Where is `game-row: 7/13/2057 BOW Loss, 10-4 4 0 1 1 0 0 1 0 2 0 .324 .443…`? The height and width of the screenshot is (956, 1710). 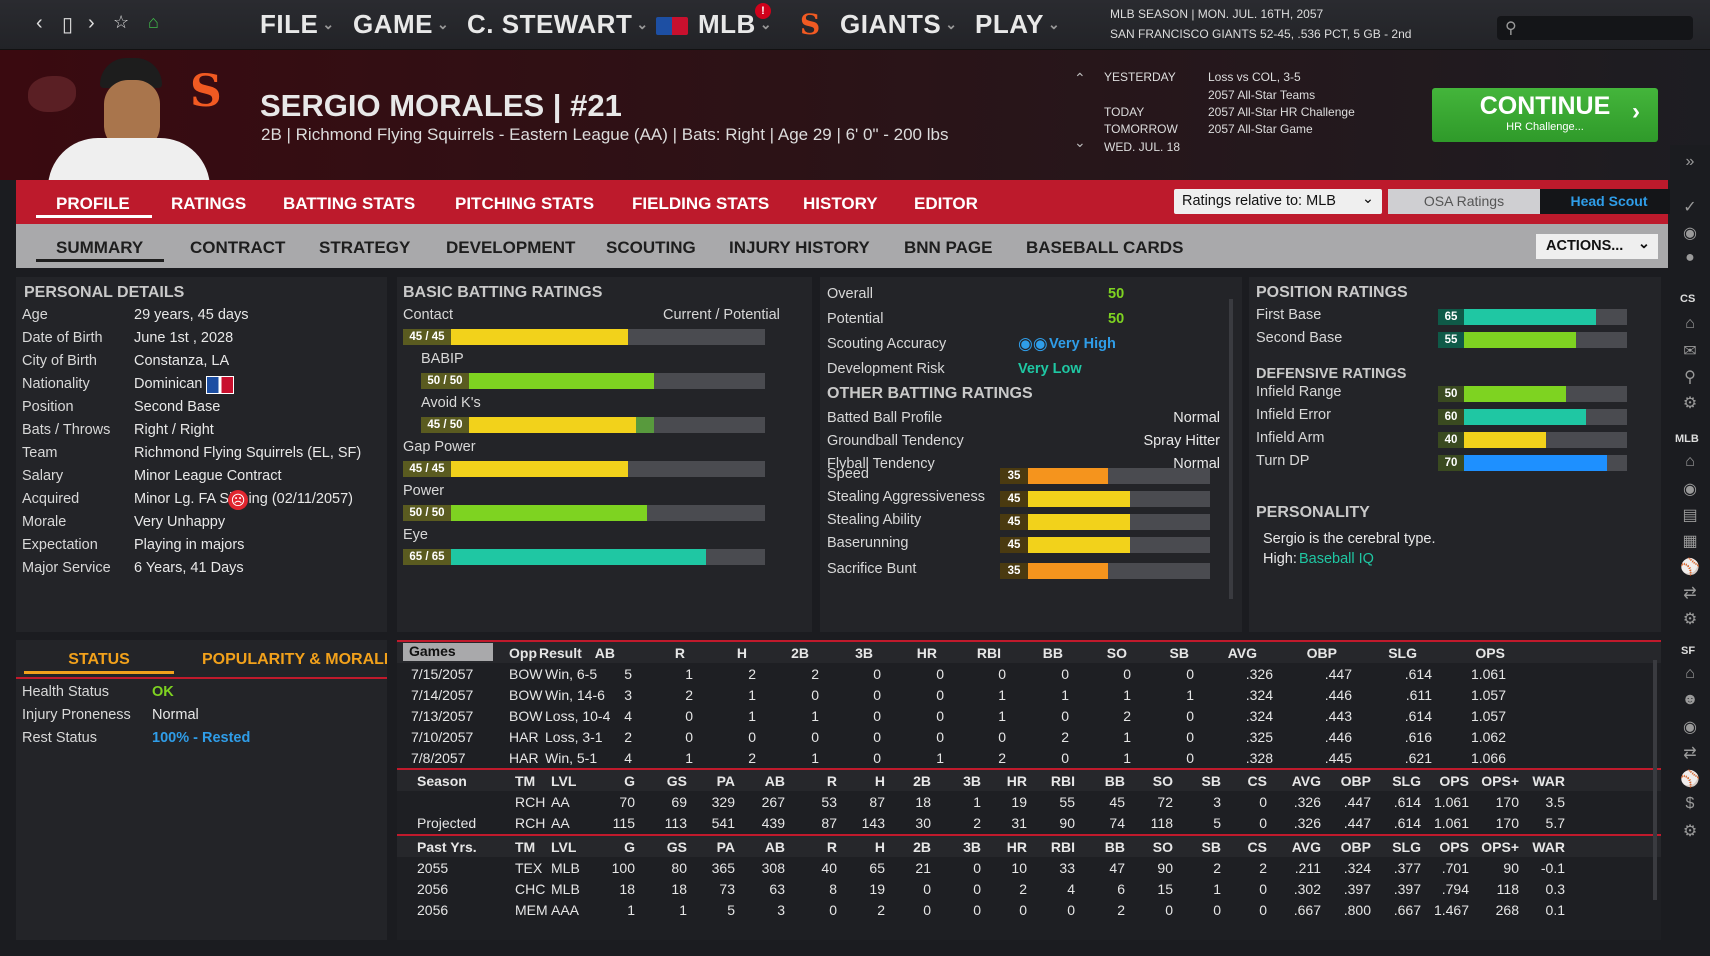 game-row: 7/13/2057 BOW Loss, 10-4 4 0 1 1 0 0 1 0 2 0 .324 .443… is located at coordinates (1029, 716).